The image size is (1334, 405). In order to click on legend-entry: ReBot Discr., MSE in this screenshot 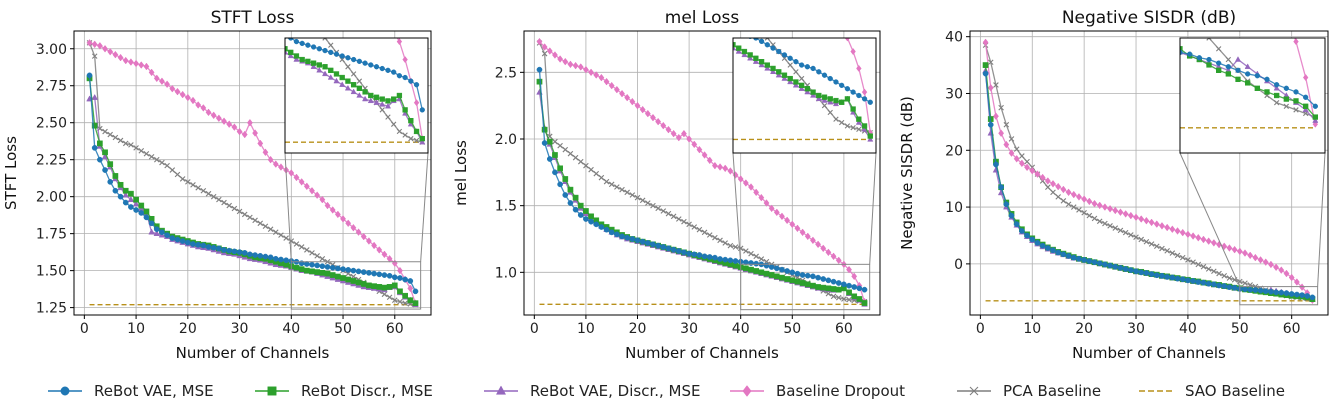, I will do `click(344, 391)`.